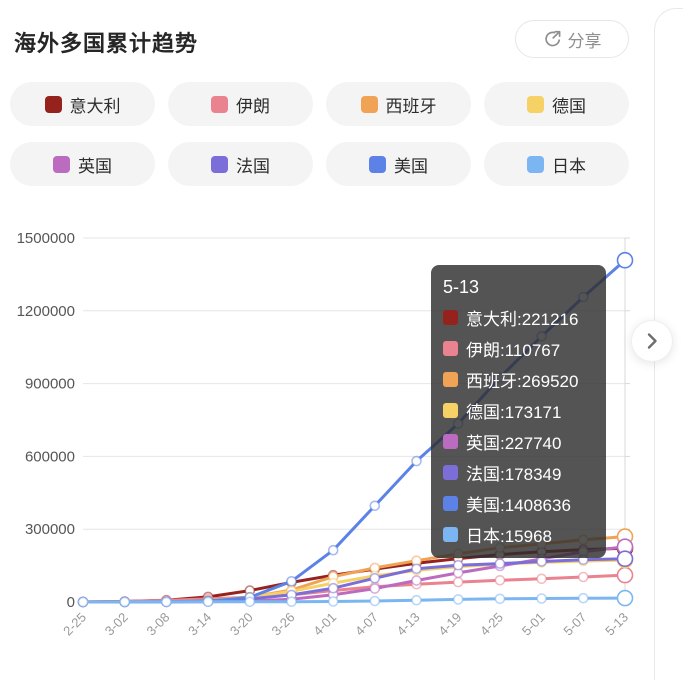  I want to click on legend-label: 意大利, so click(95, 106).